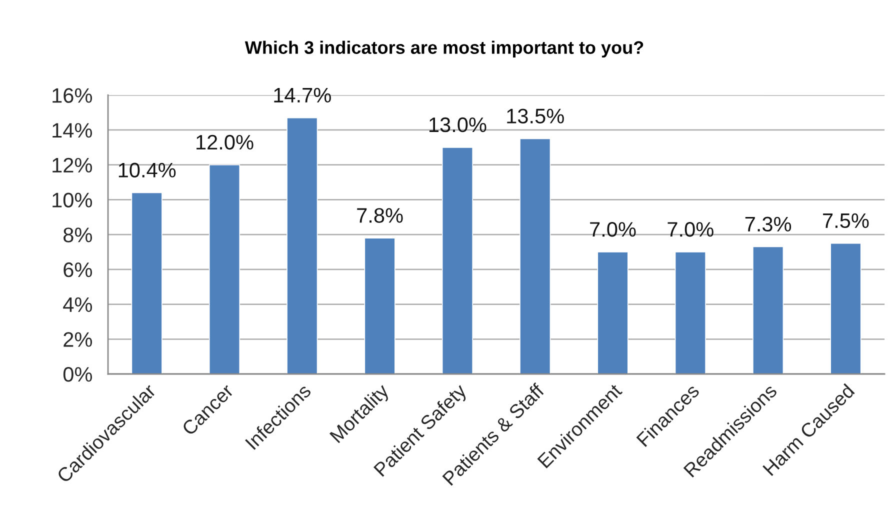 Image resolution: width=889 pixels, height=517 pixels. I want to click on y-tick-label: 4%, so click(77, 304).